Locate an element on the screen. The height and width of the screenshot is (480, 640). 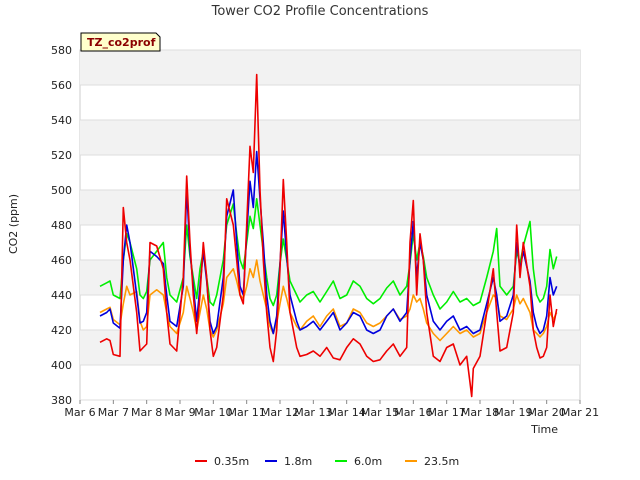
x-tick-label: Mar 19 is located at coordinates (513, 412).